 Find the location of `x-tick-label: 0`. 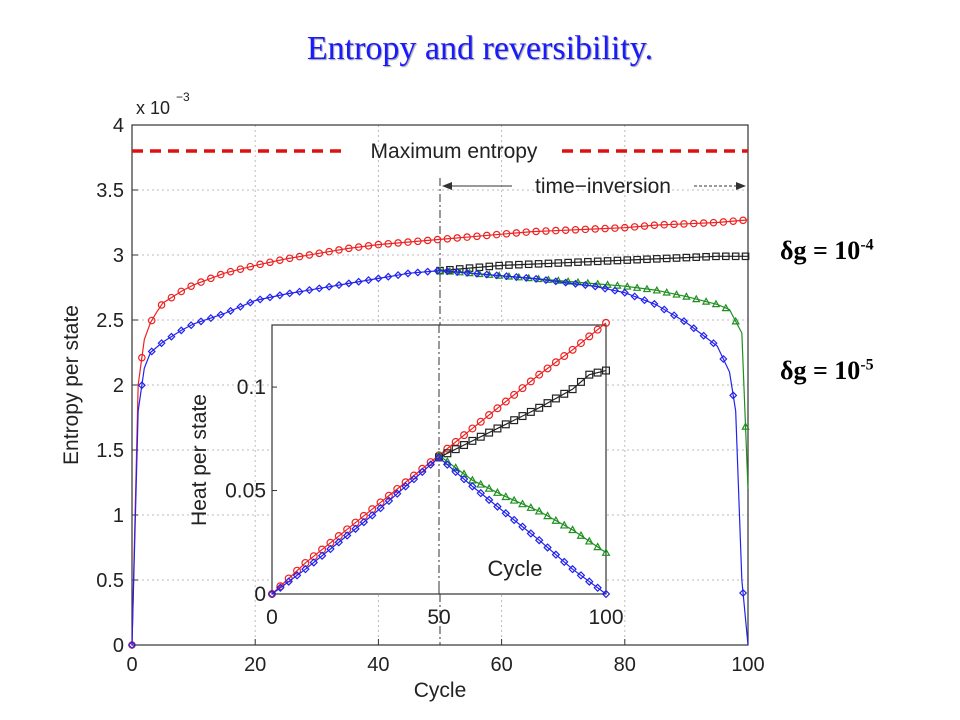

x-tick-label: 0 is located at coordinates (131, 665).